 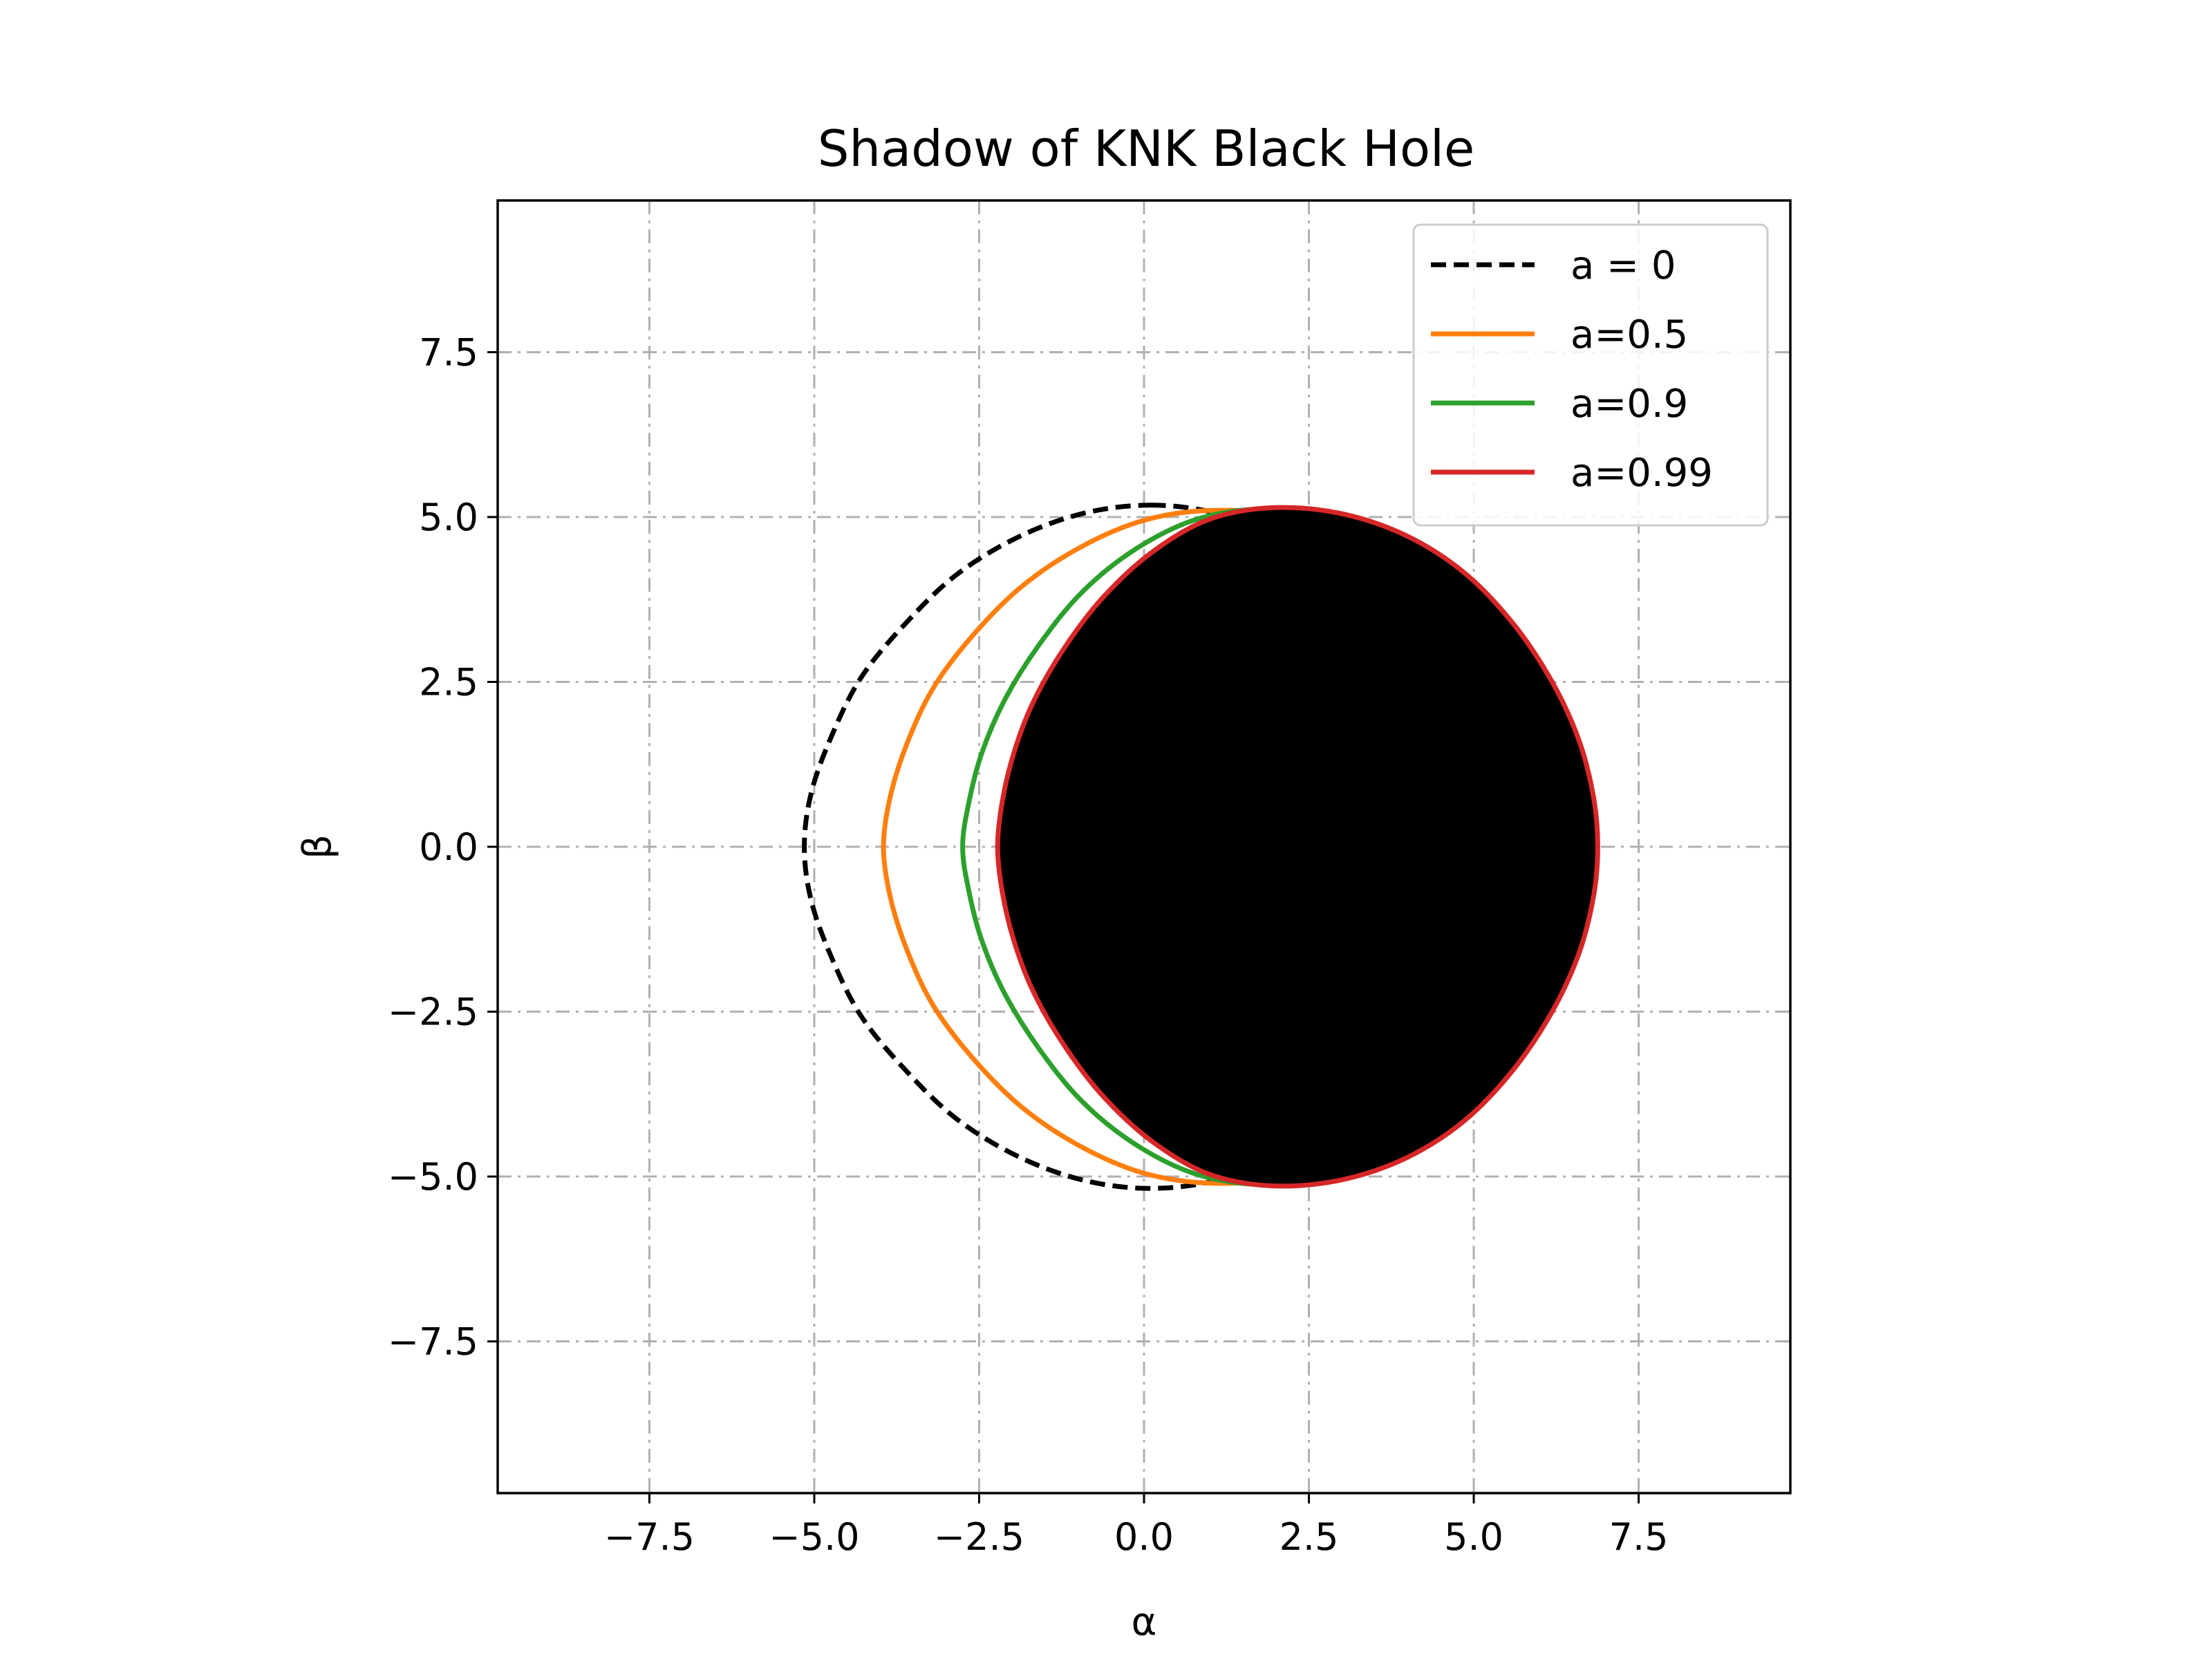 What do you see at coordinates (433, 1342) in the screenshot?
I see `y-tick-label: −7.5` at bounding box center [433, 1342].